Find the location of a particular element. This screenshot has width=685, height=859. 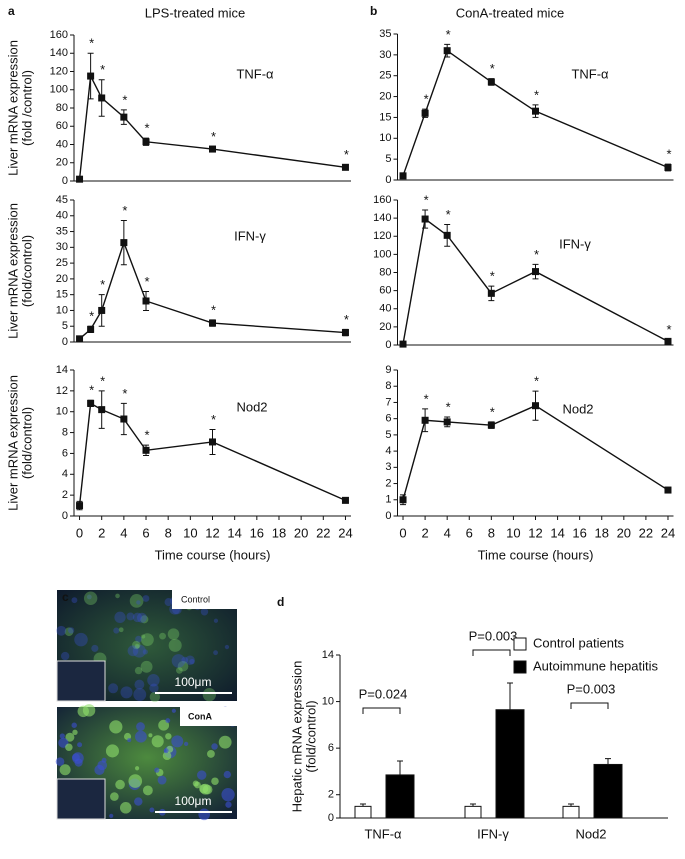

error-bar is located at coordinates (510, 696).